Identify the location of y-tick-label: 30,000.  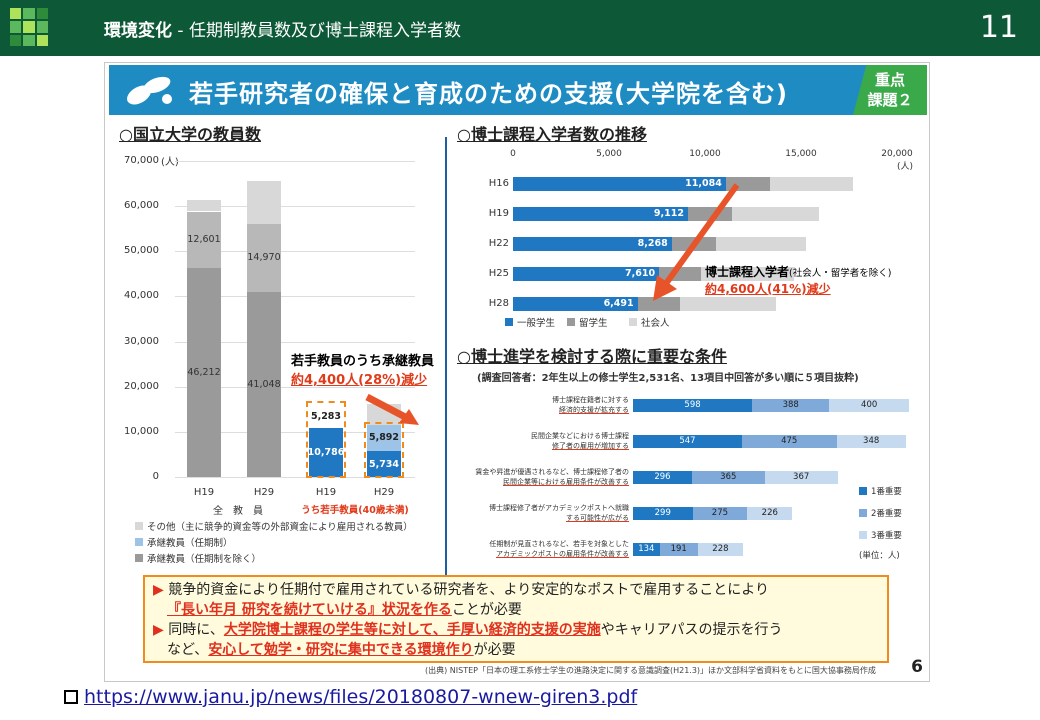
(141, 341).